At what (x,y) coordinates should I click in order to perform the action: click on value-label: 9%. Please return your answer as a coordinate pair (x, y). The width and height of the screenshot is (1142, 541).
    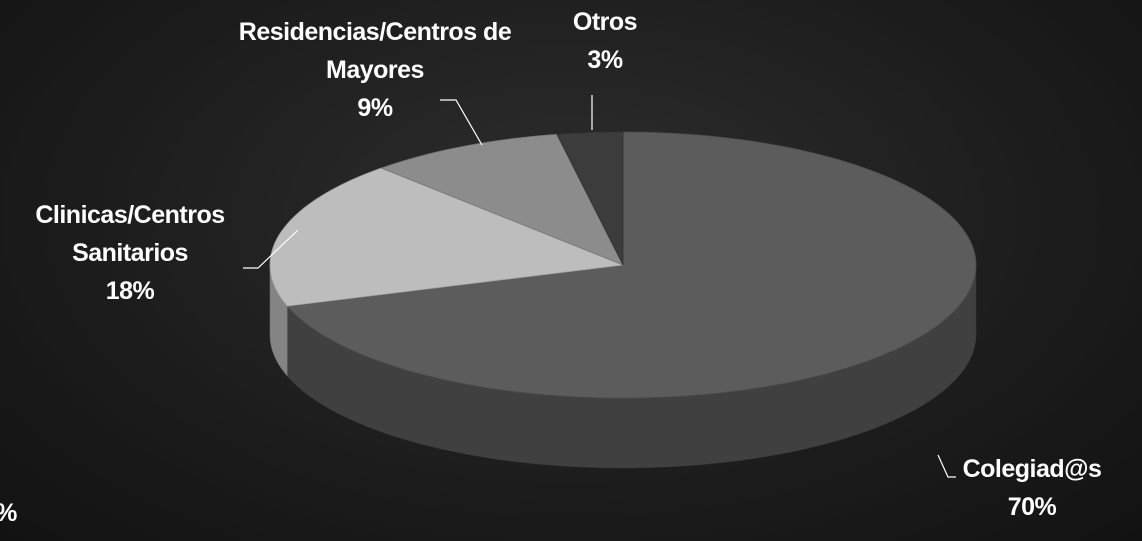
    Looking at the image, I should click on (375, 108).